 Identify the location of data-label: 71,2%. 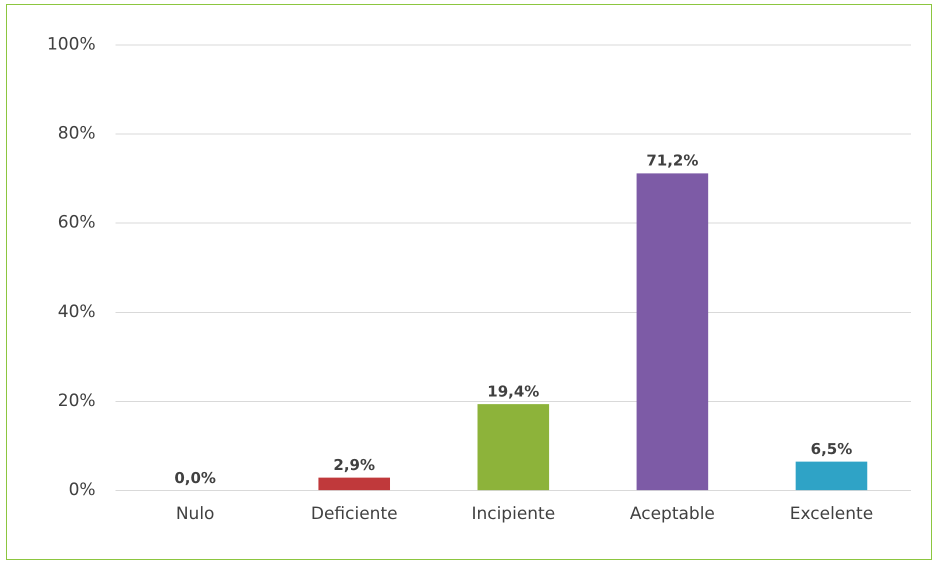
(672, 161).